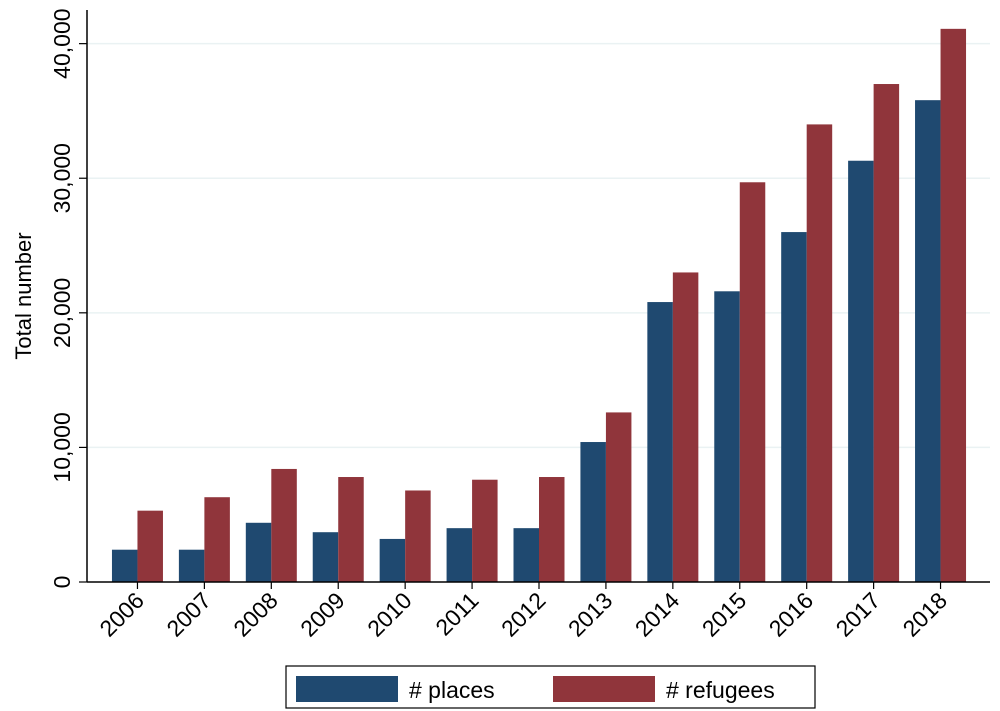  What do you see at coordinates (452, 690) in the screenshot?
I see `legend-label-places: # places` at bounding box center [452, 690].